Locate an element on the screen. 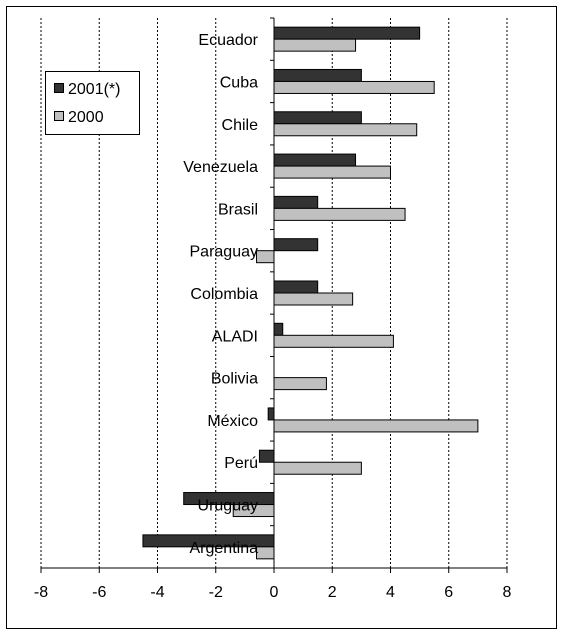  x-tick-label: -6 is located at coordinates (99, 592).